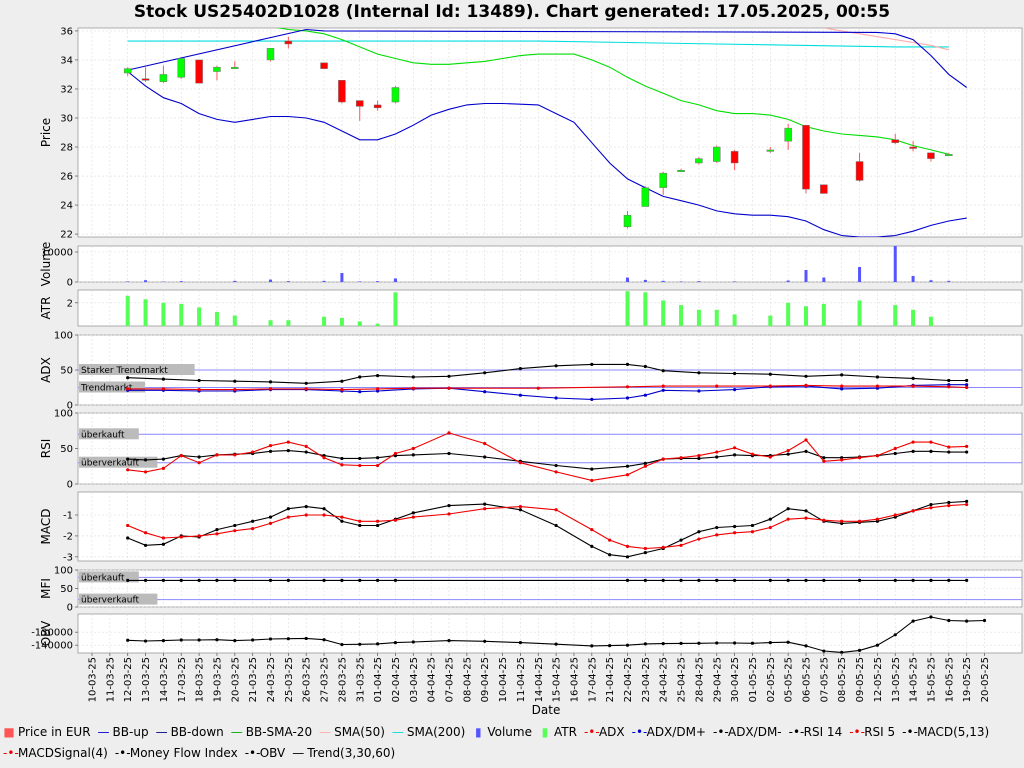 The height and width of the screenshot is (768, 1024). I want to click on x-tick-label: 05-05-25, so click(789, 679).